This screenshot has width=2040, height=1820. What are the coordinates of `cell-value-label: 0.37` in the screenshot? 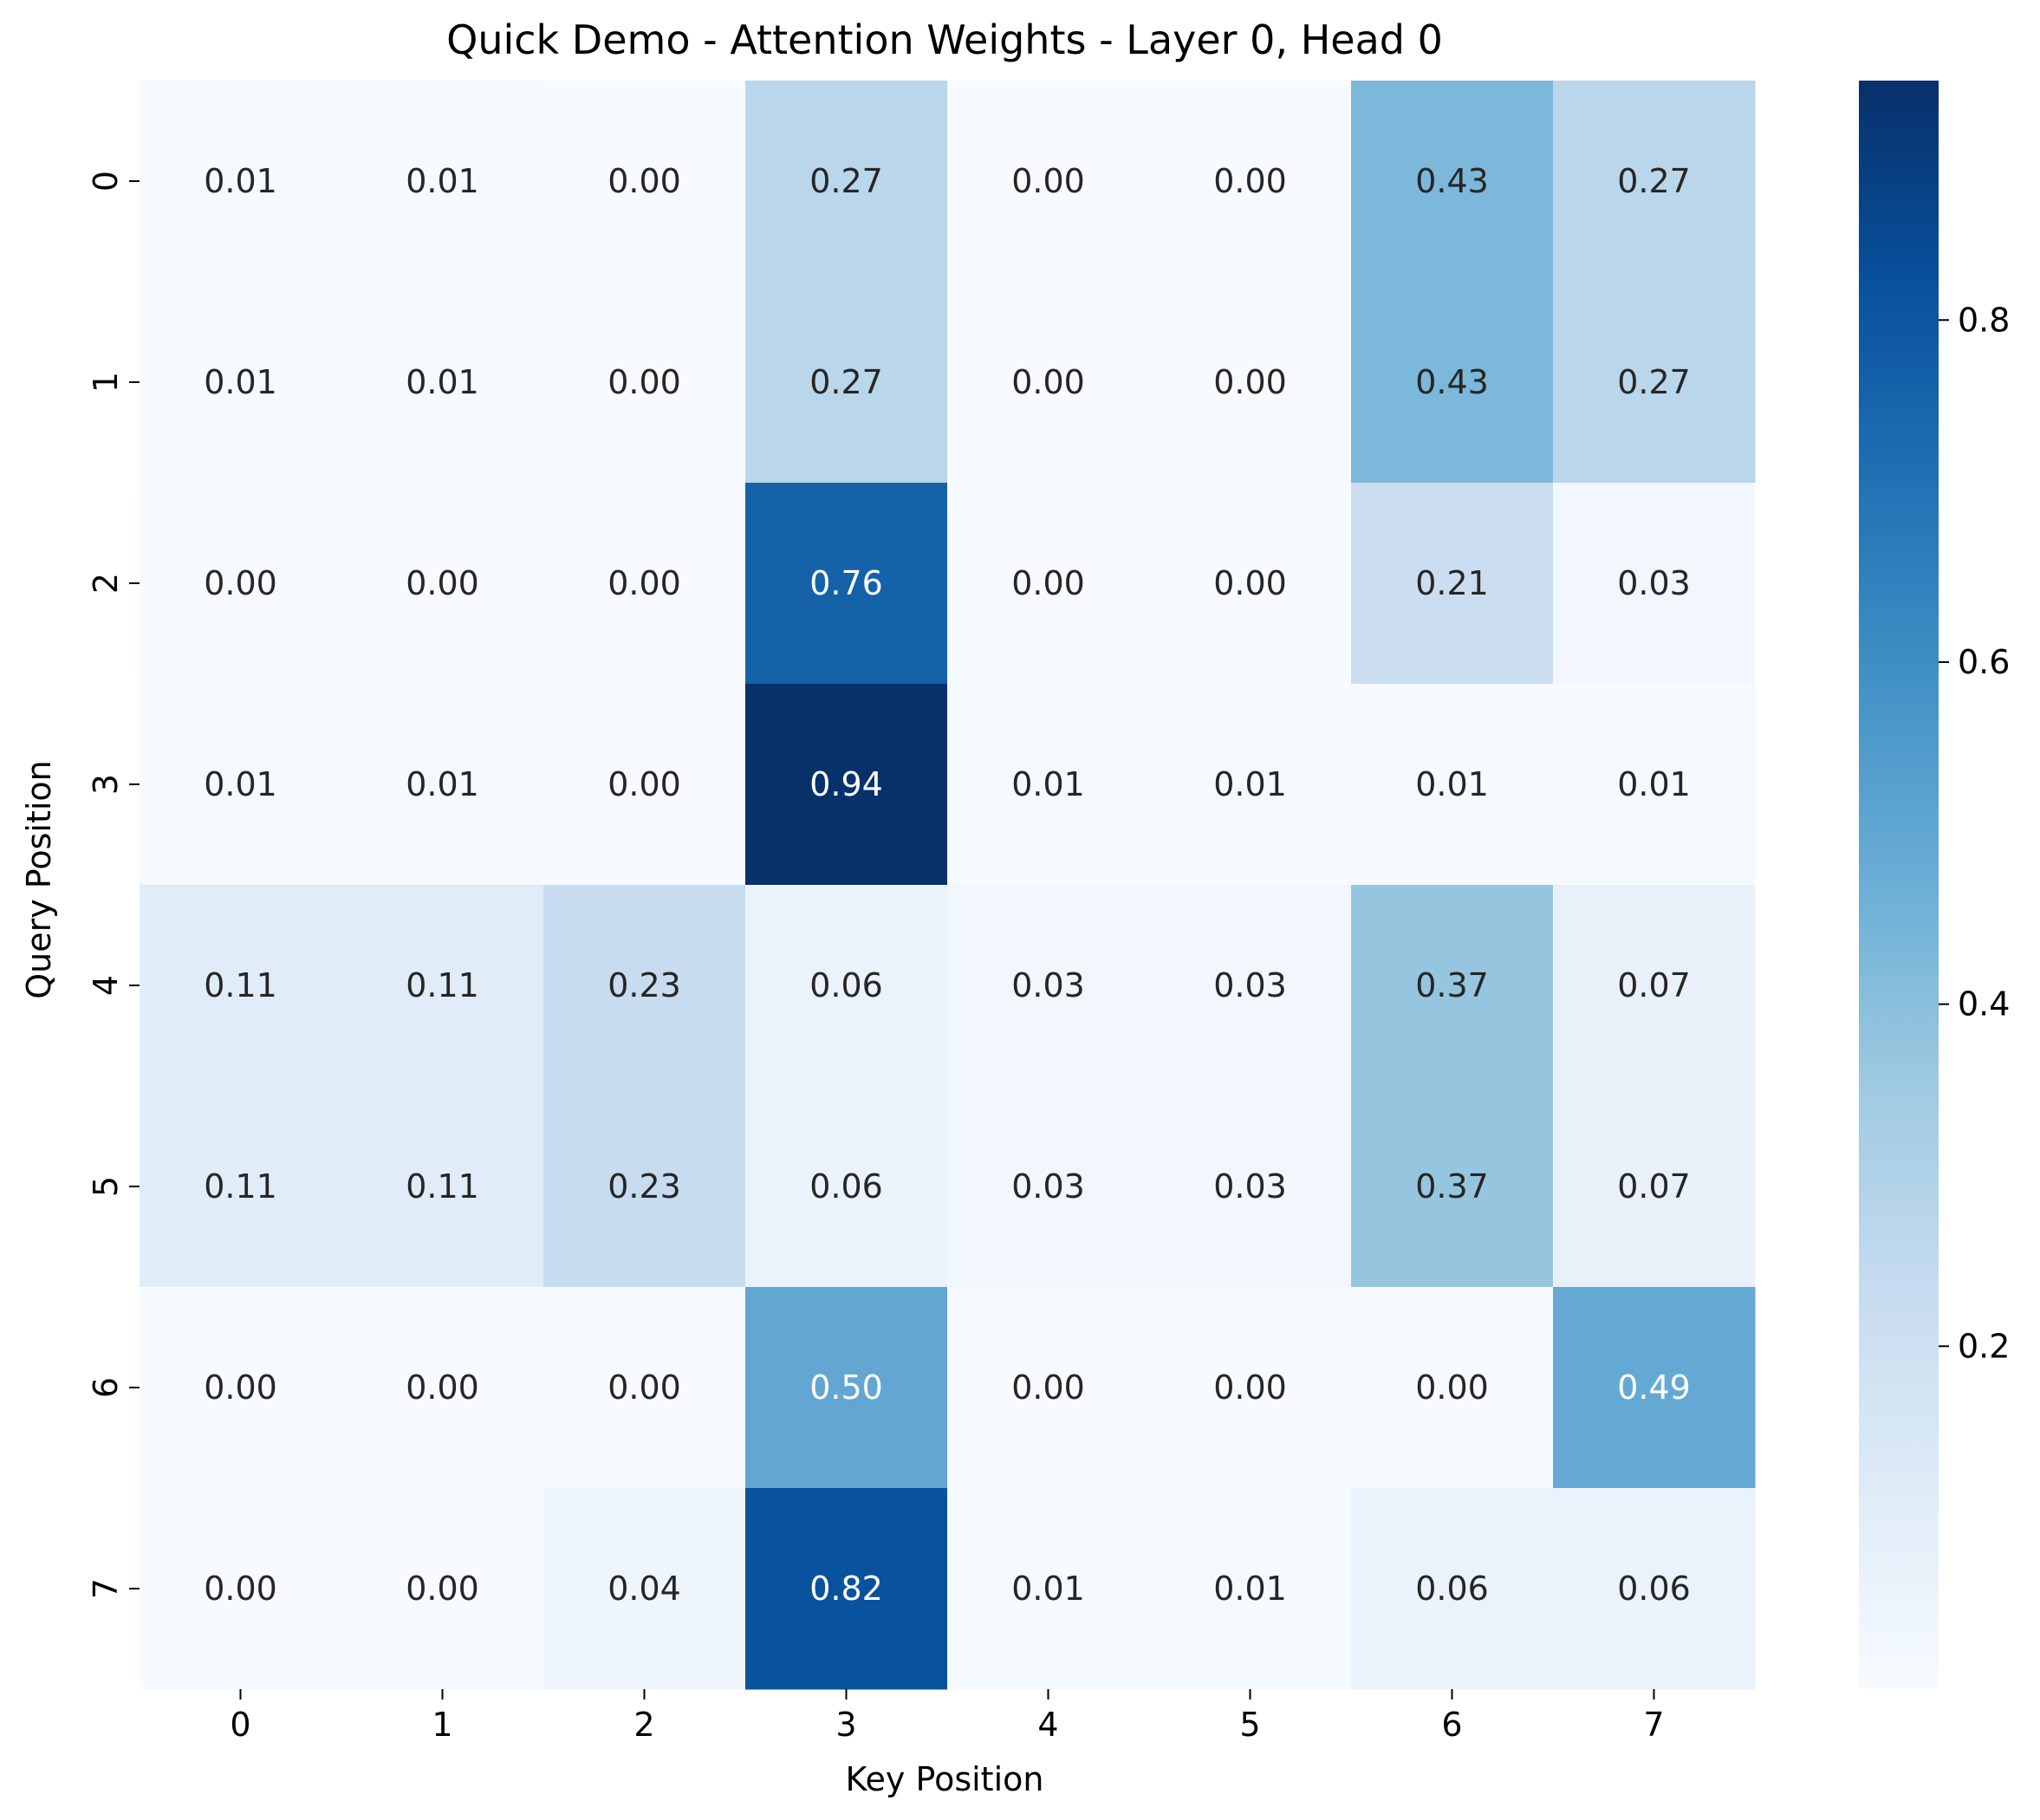 It's located at (1452, 985).